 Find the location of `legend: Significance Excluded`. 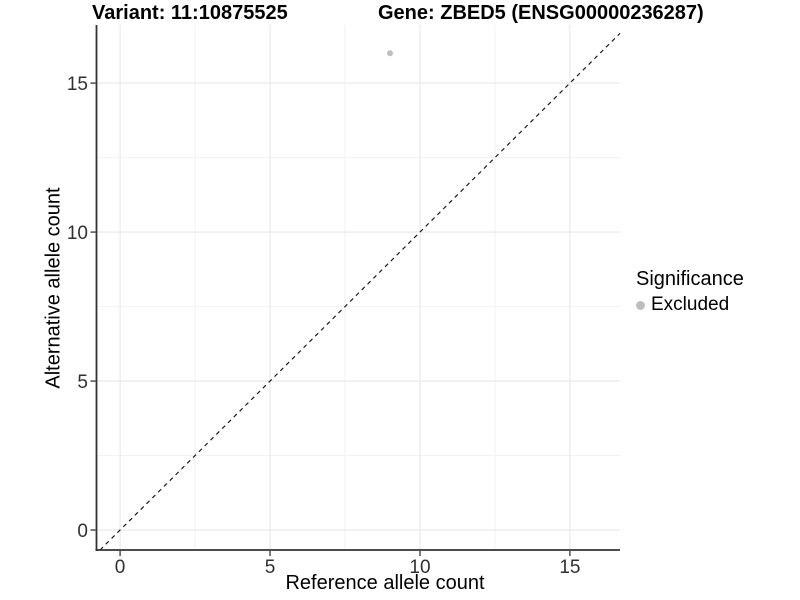

legend: Significance Excluded is located at coordinates (690, 292).